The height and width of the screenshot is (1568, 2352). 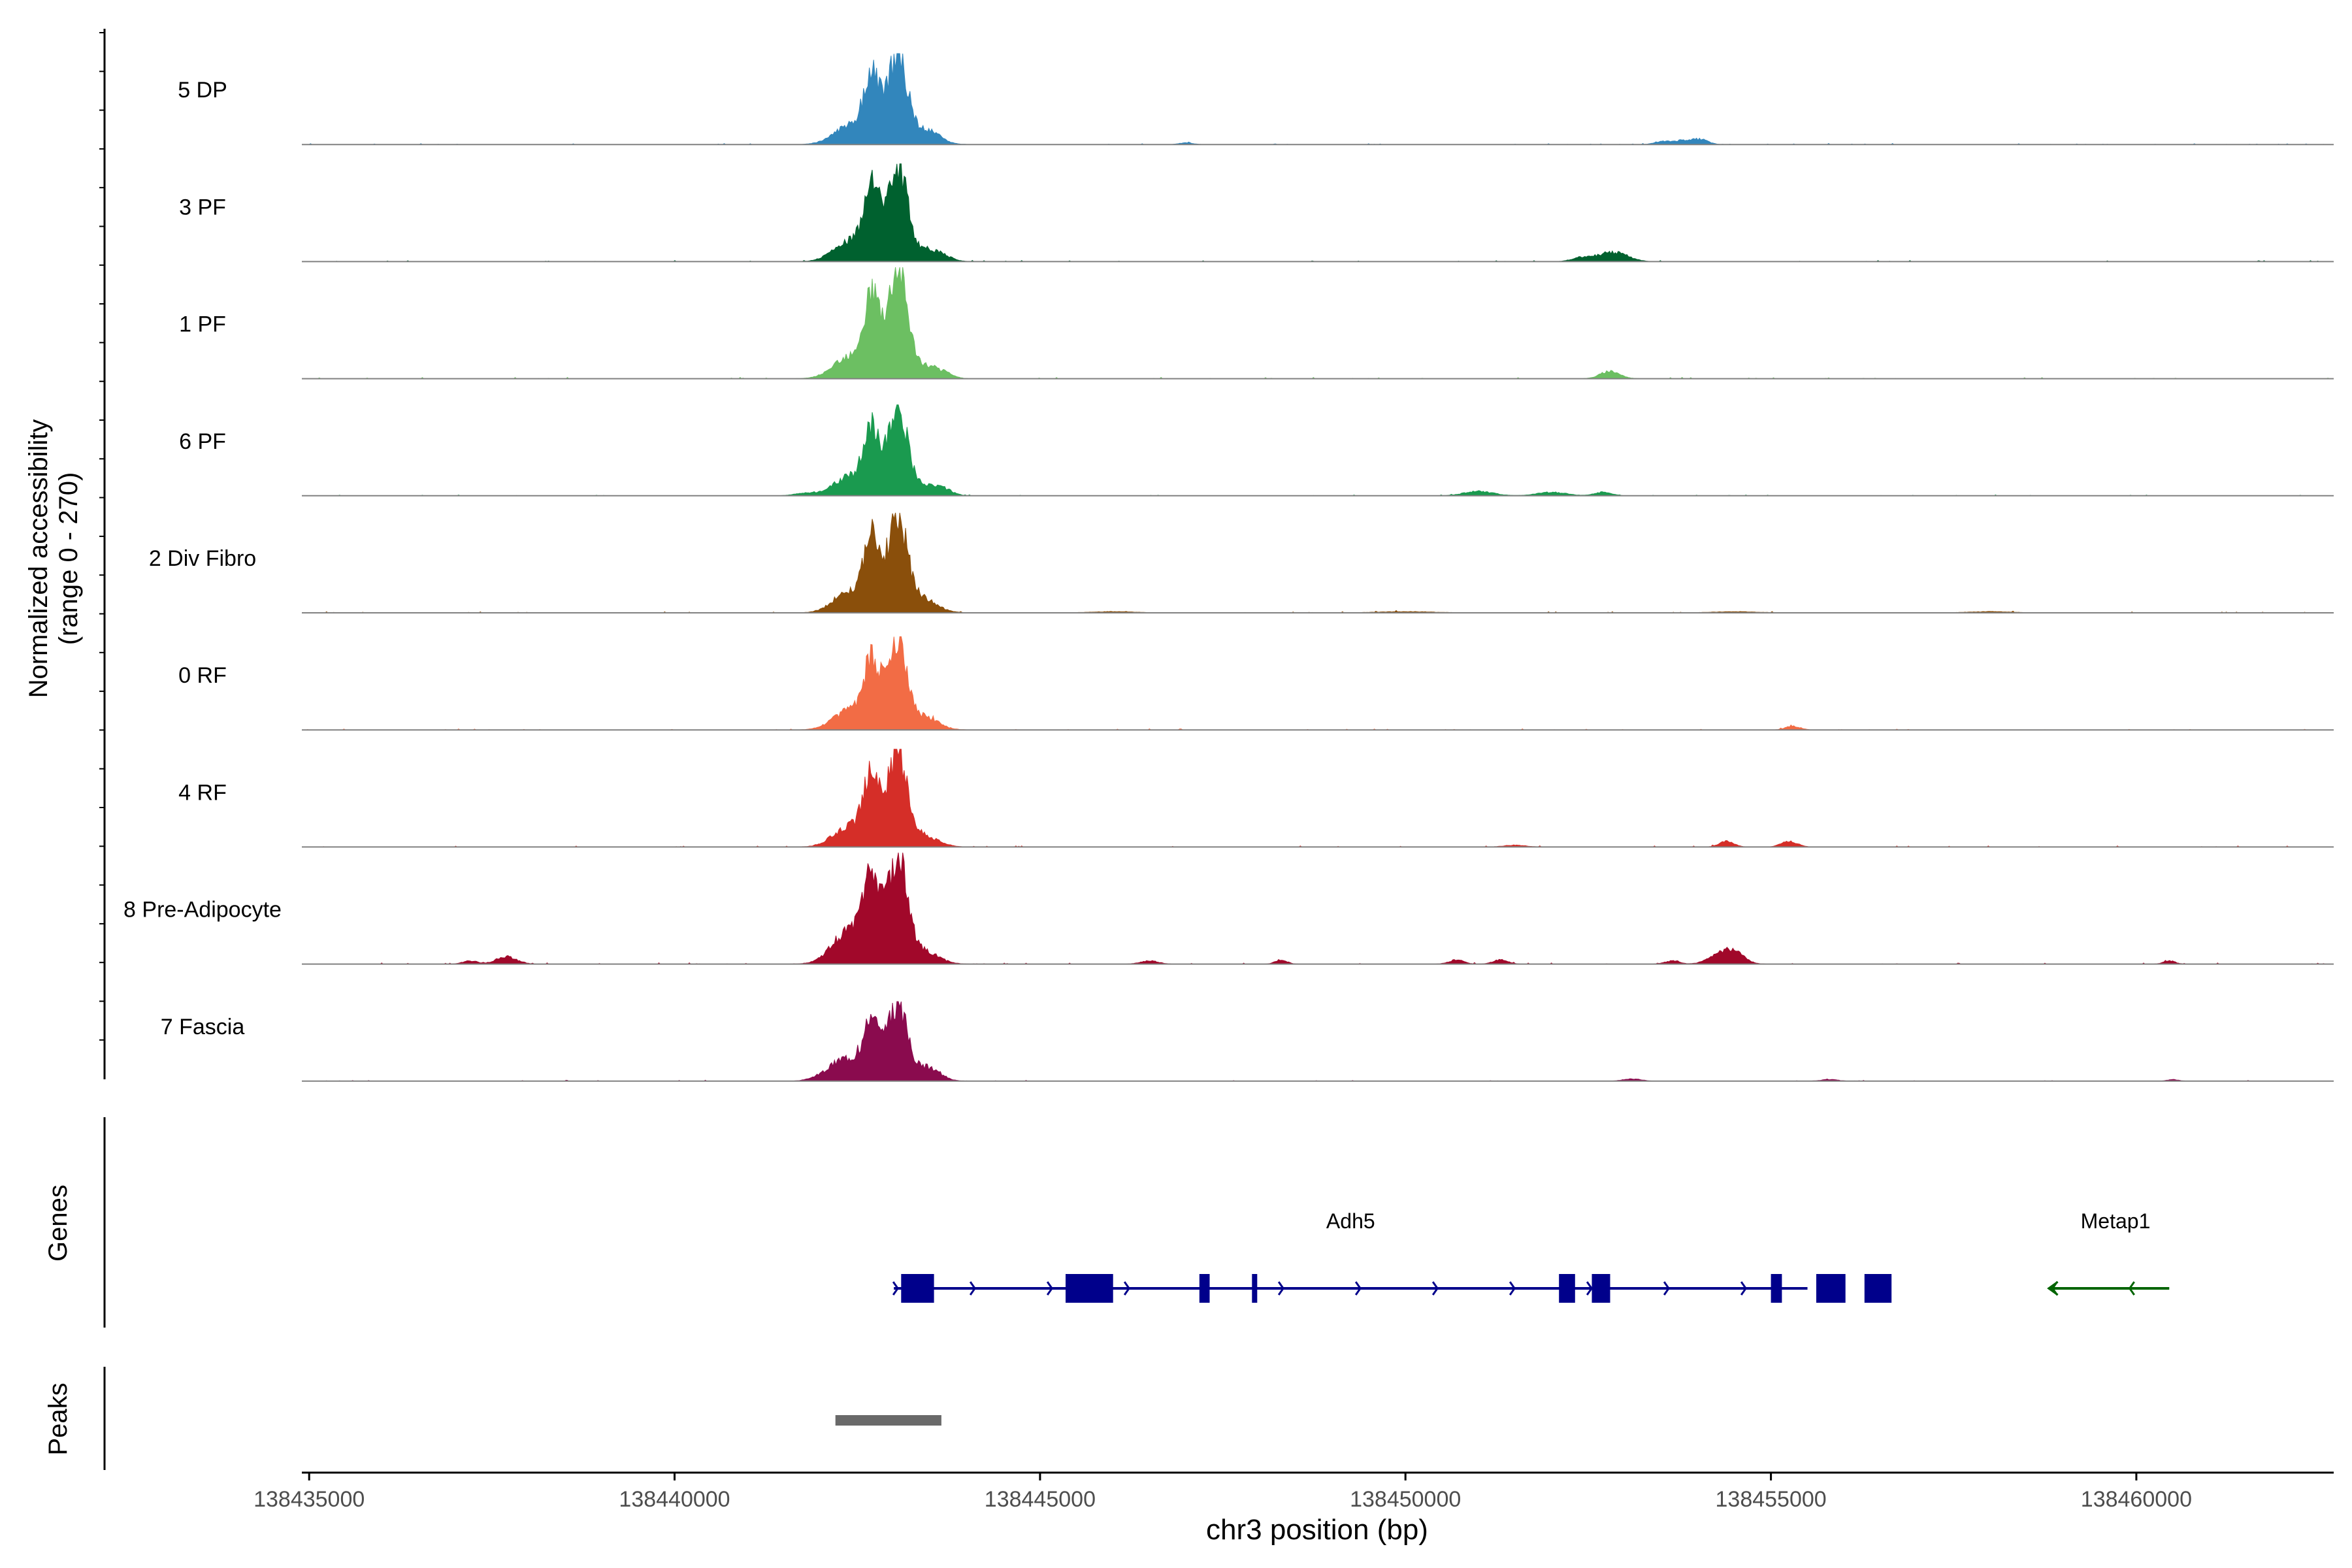 What do you see at coordinates (1256, 99) in the screenshot?
I see `track-5-dp: 5 DP` at bounding box center [1256, 99].